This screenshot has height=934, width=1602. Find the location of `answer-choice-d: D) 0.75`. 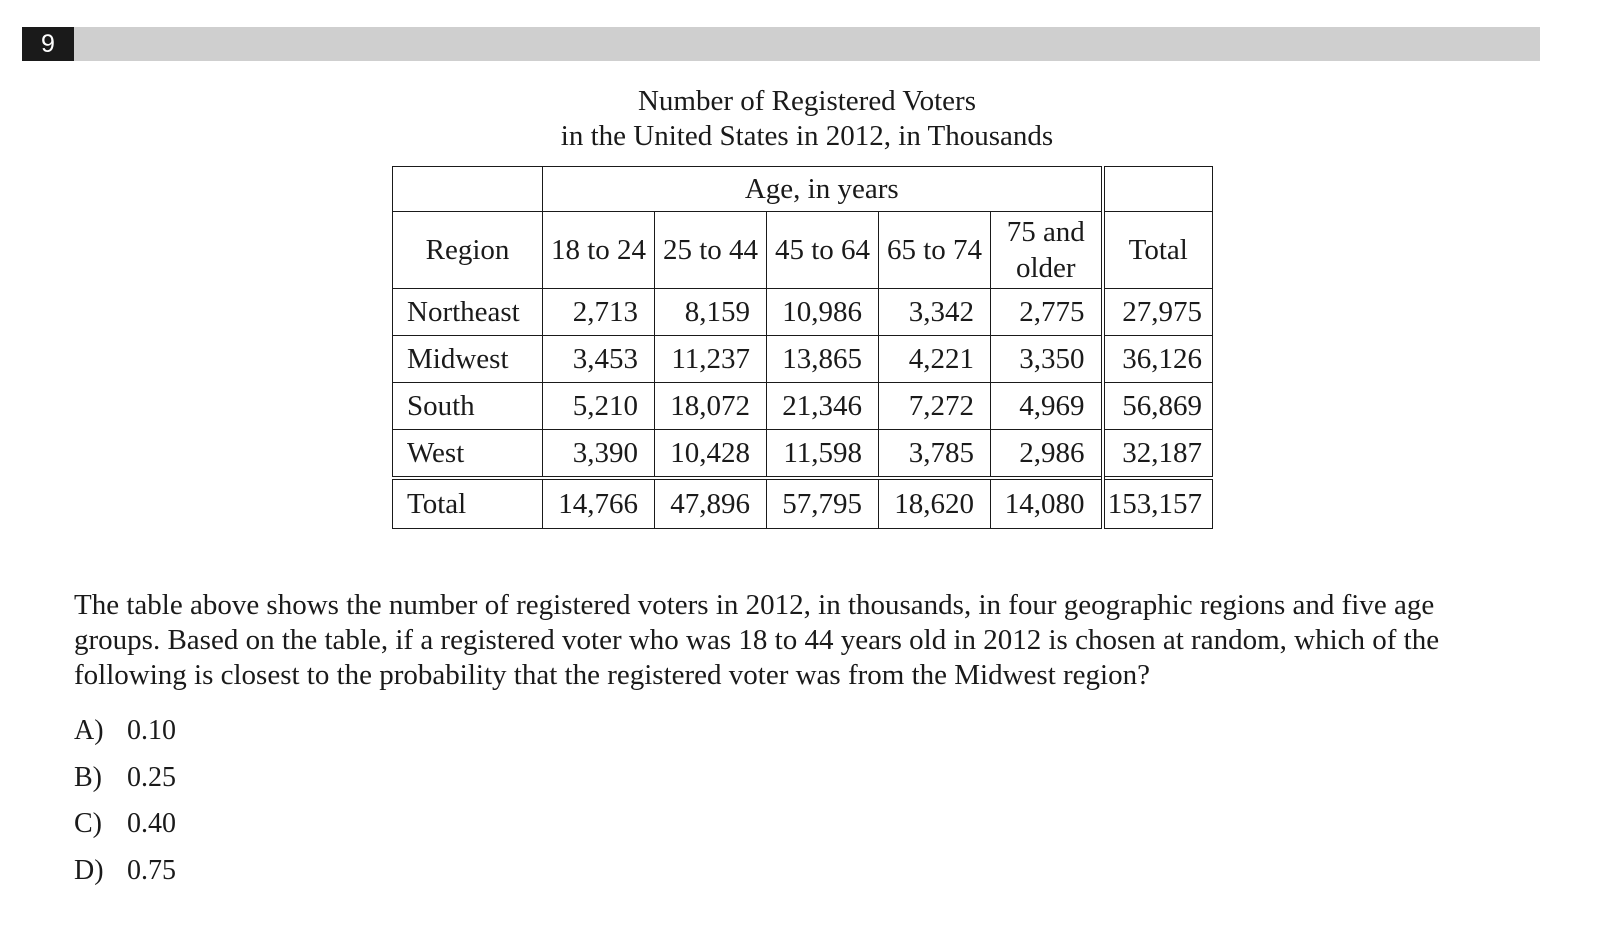

answer-choice-d: D) 0.75 is located at coordinates (125, 874).